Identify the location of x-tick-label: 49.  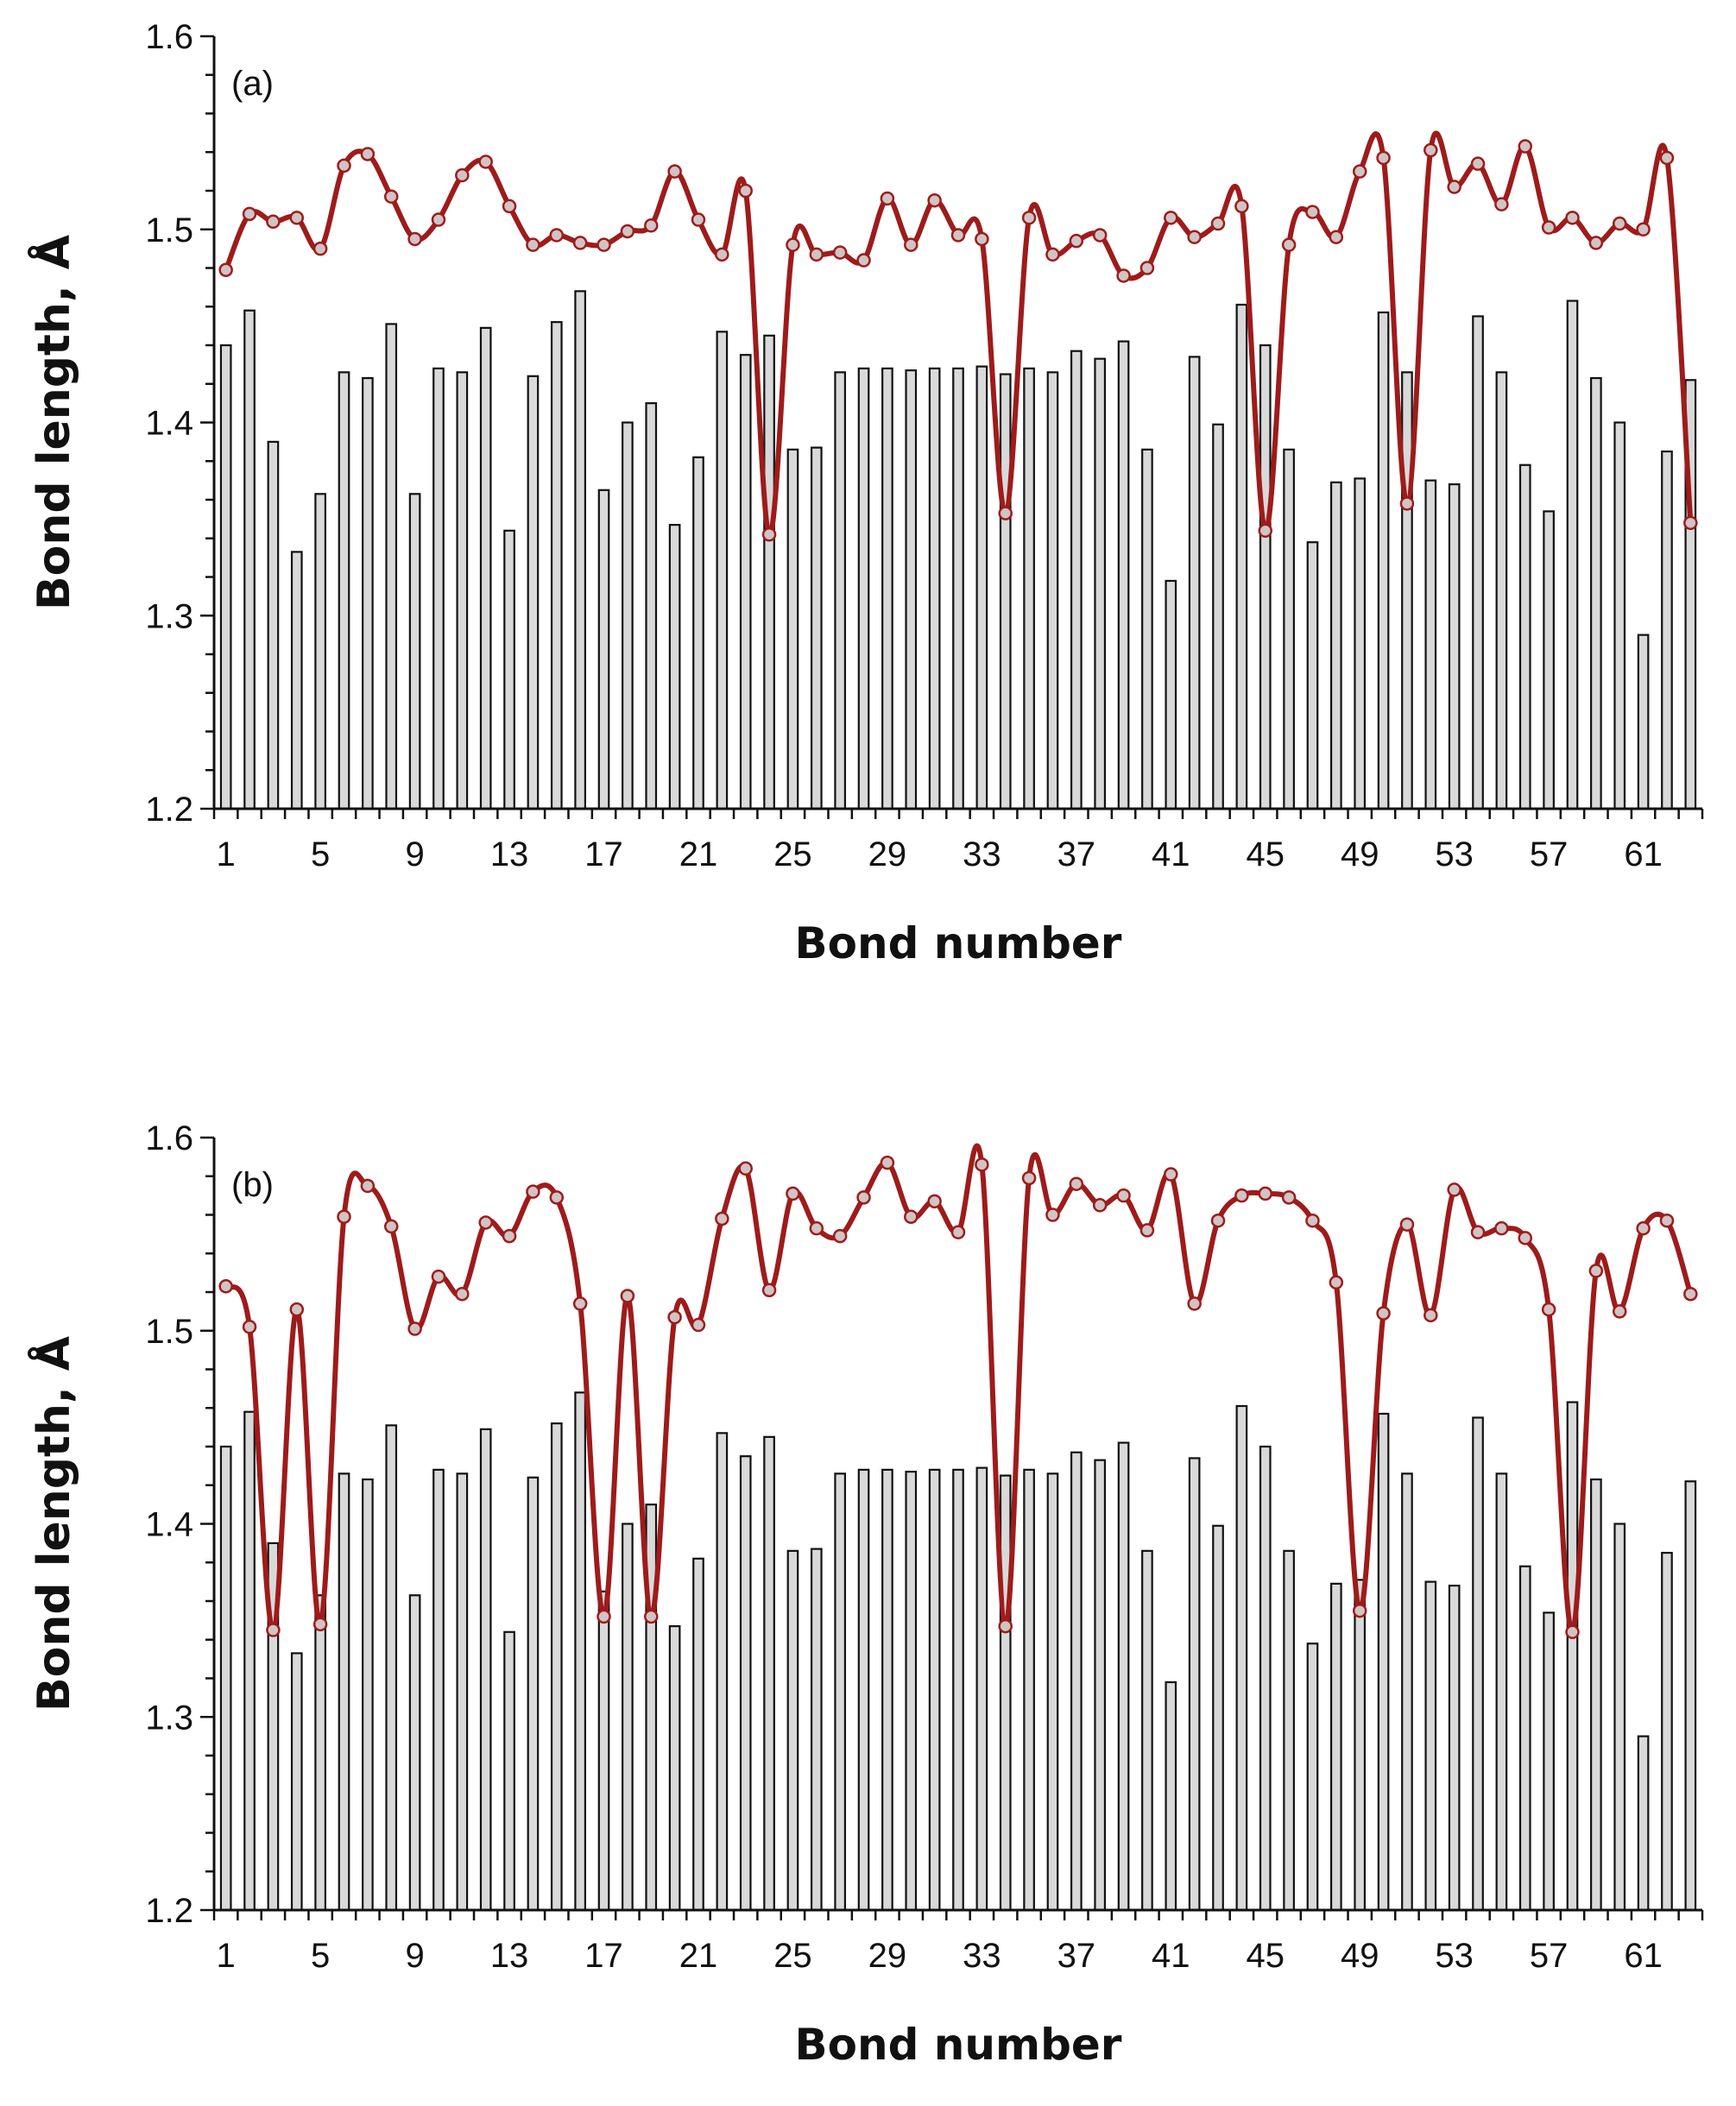
(1360, 1956).